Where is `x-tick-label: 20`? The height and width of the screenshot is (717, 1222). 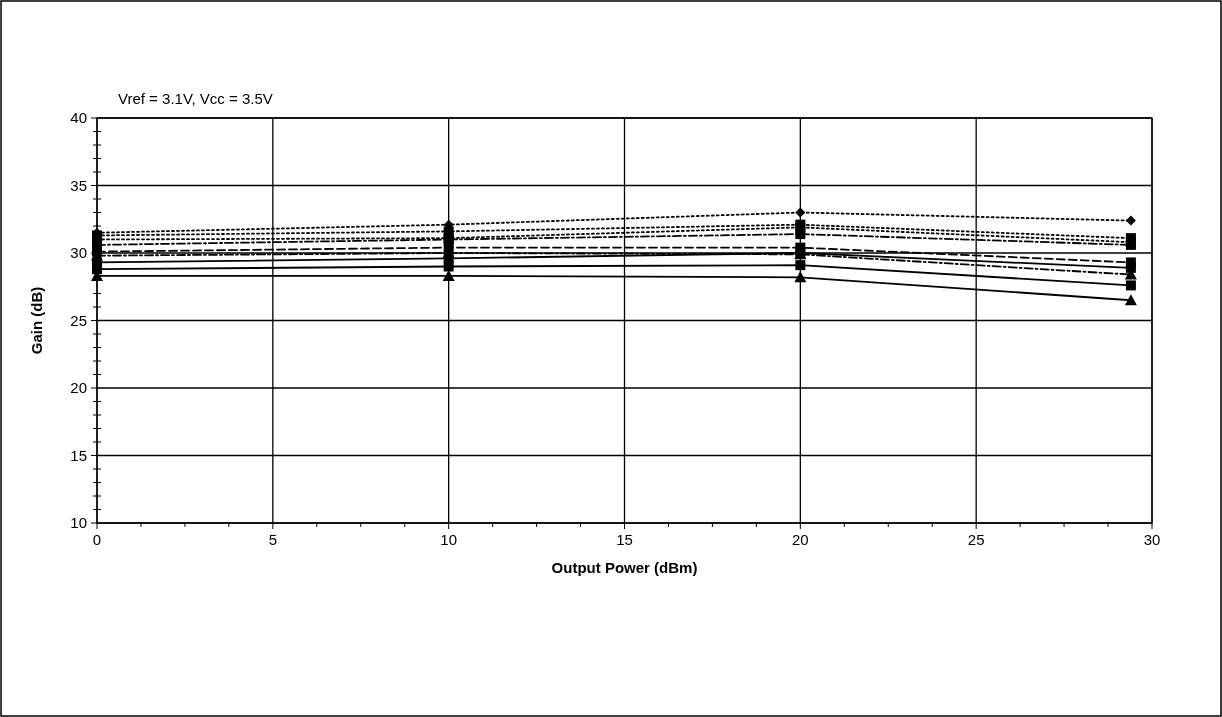
x-tick-label: 20 is located at coordinates (800, 539).